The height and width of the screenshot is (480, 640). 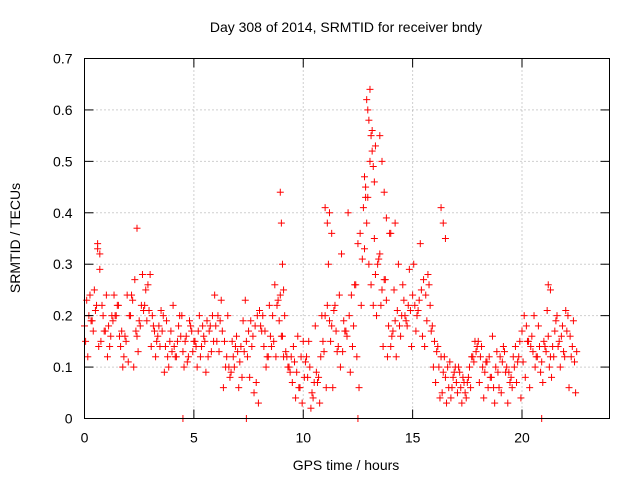 I want to click on x-tick-label: 0, so click(x=85, y=438).